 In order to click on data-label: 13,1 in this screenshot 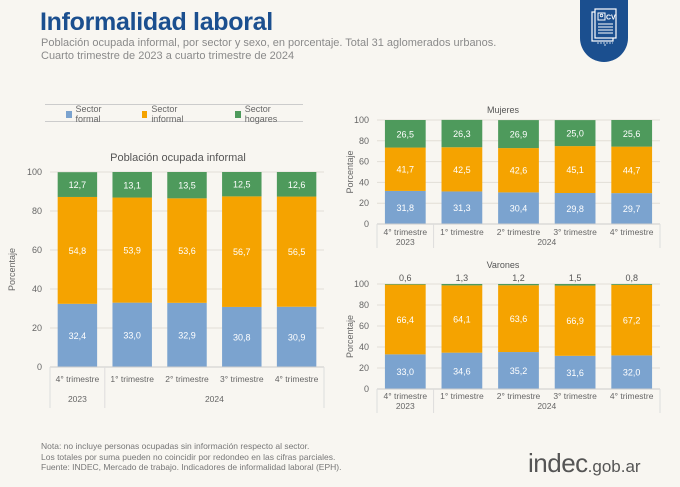, I will do `click(132, 185)`.